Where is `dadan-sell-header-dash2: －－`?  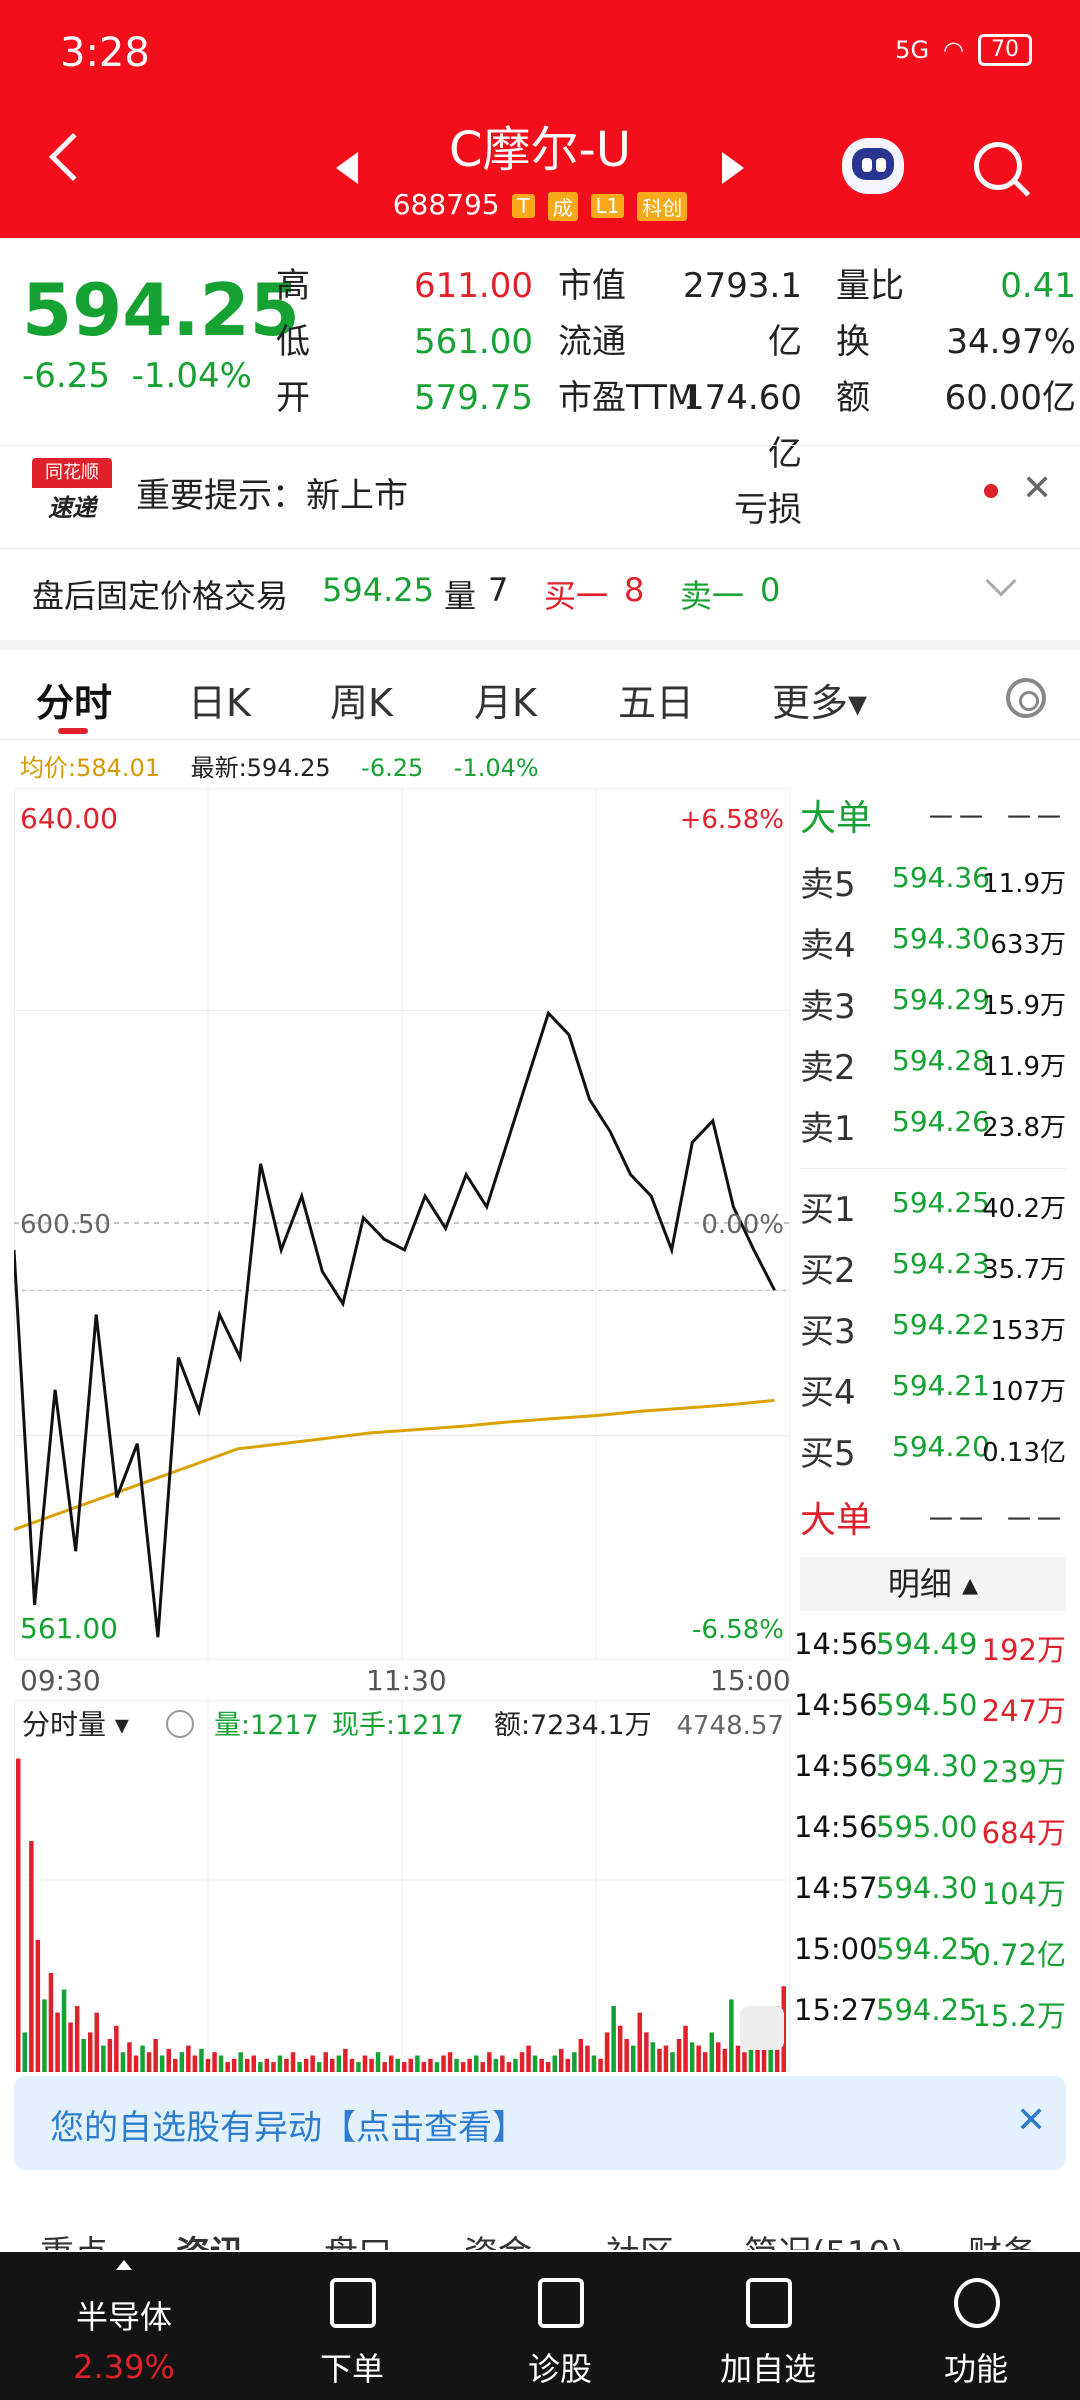 dadan-sell-header-dash2: －－ is located at coordinates (1034, 818).